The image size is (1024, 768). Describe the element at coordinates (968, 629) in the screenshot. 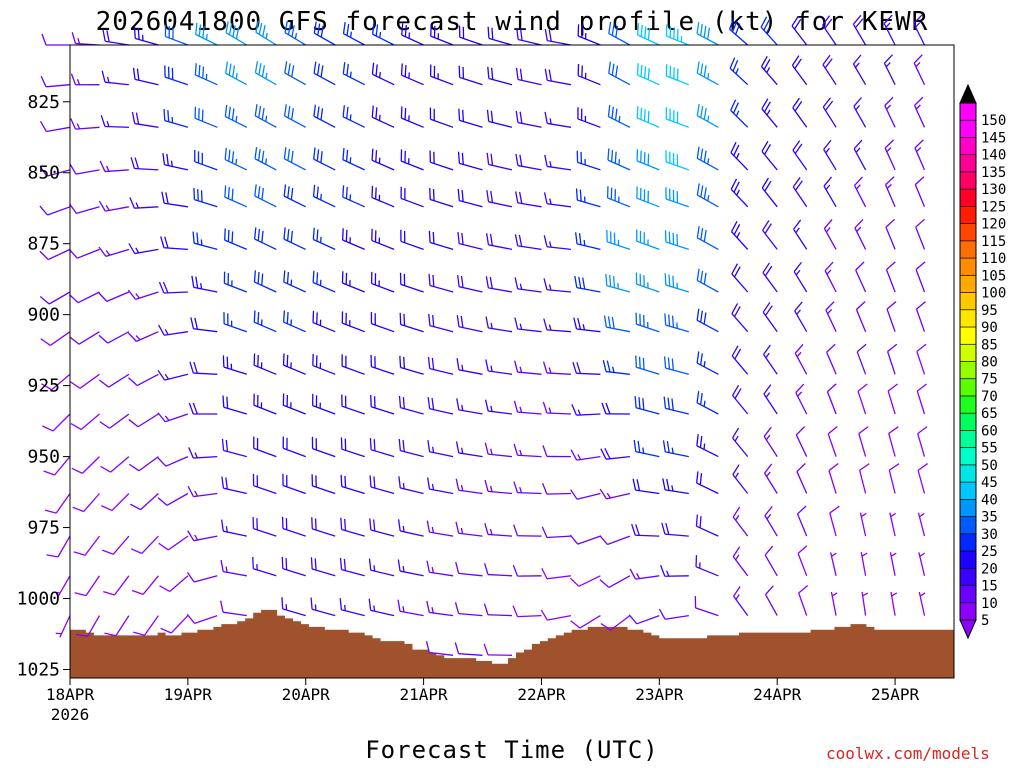

I see `colorbar-bottom-arrow` at that location.